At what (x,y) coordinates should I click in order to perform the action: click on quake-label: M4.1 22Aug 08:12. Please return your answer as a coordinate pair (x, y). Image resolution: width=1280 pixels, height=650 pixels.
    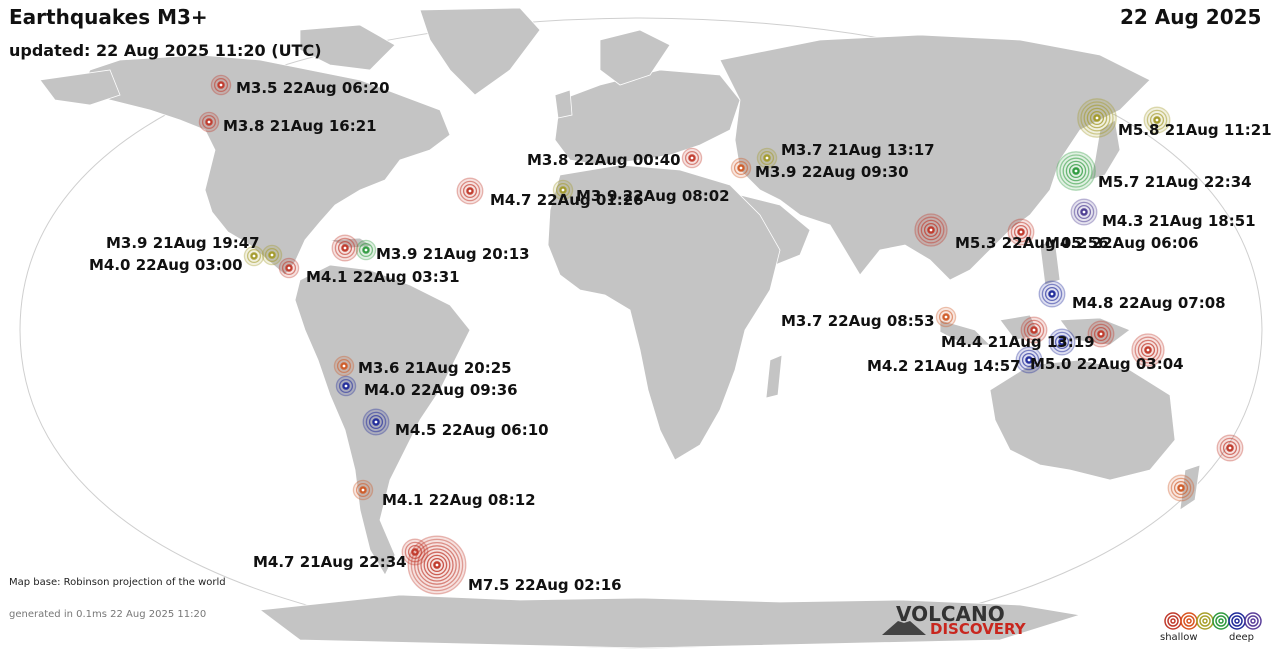
    Looking at the image, I should click on (459, 500).